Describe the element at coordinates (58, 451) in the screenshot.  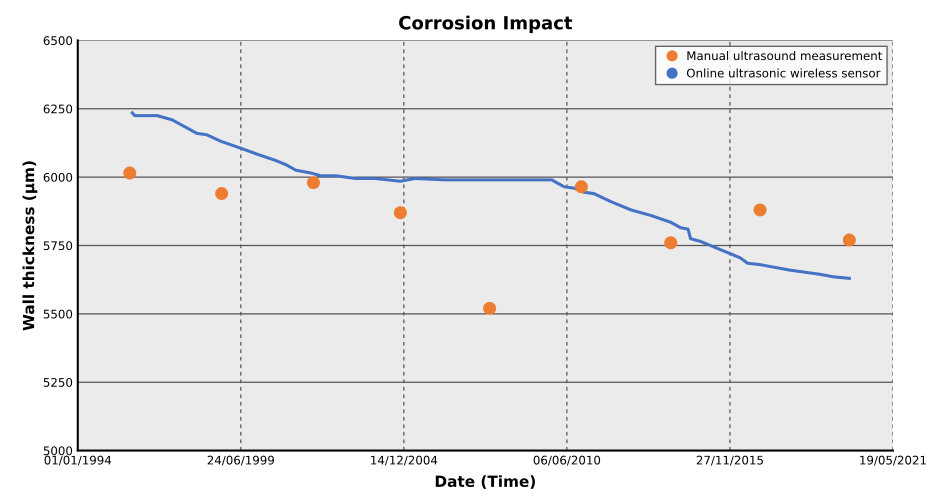
I see `y-tick-label: 5000` at that location.